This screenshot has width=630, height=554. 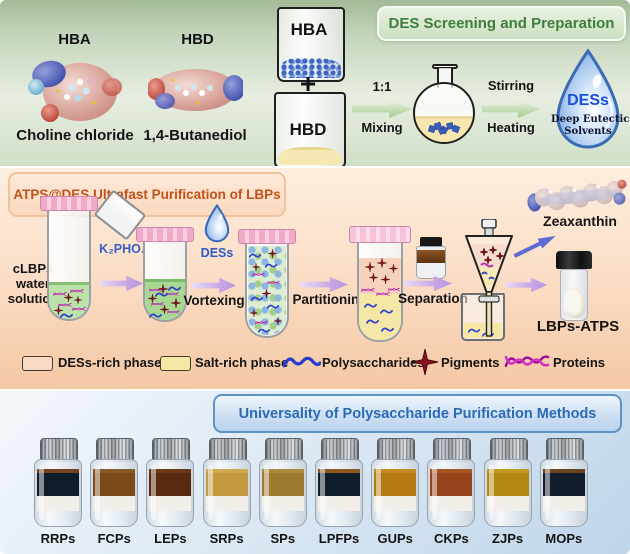 What do you see at coordinates (242, 362) in the screenshot?
I see `legend-salt-phase: Salt-rich phase` at bounding box center [242, 362].